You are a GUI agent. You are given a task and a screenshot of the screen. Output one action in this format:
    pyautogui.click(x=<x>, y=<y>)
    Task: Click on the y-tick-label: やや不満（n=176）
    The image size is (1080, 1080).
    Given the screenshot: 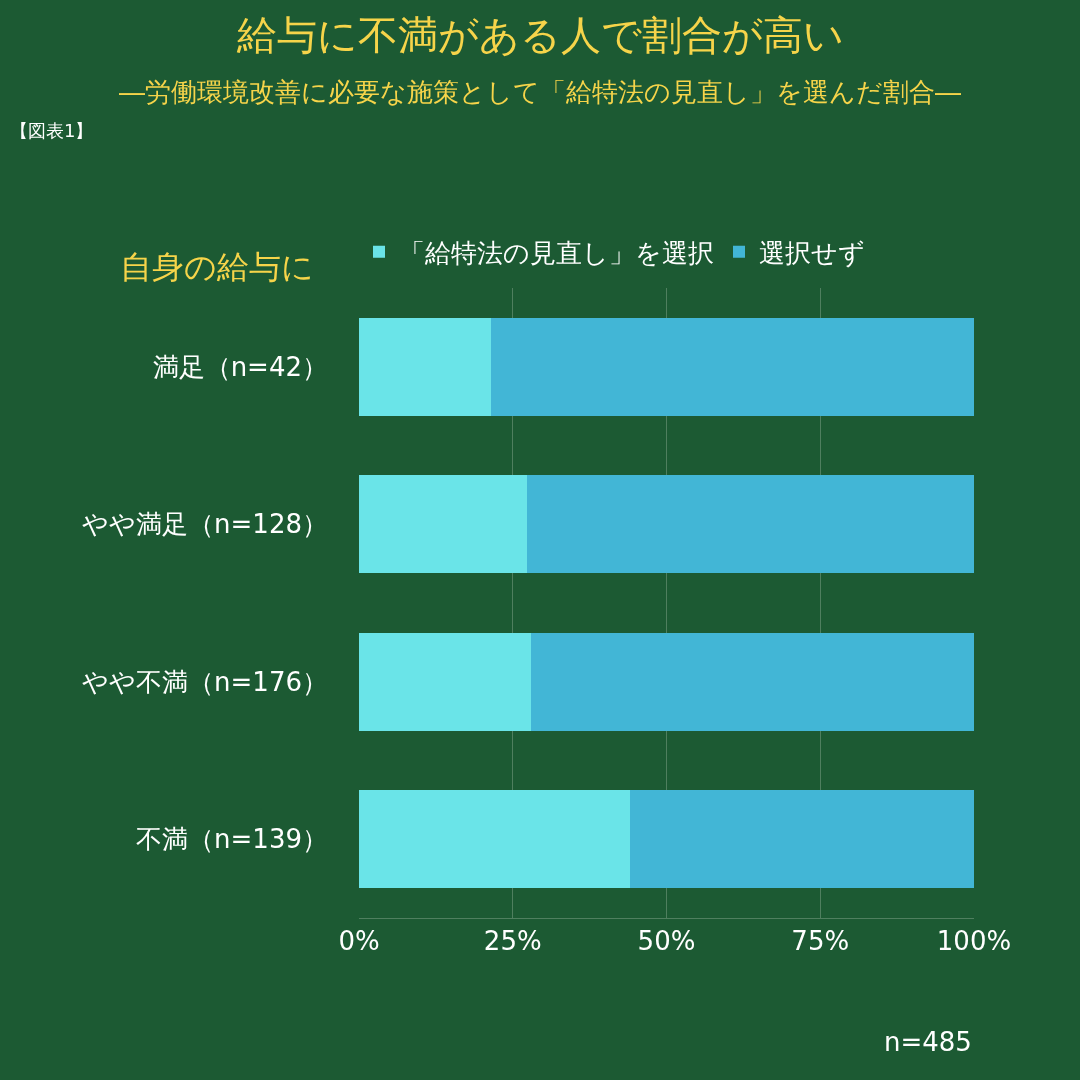 What is the action you would take?
    pyautogui.click(x=205, y=681)
    